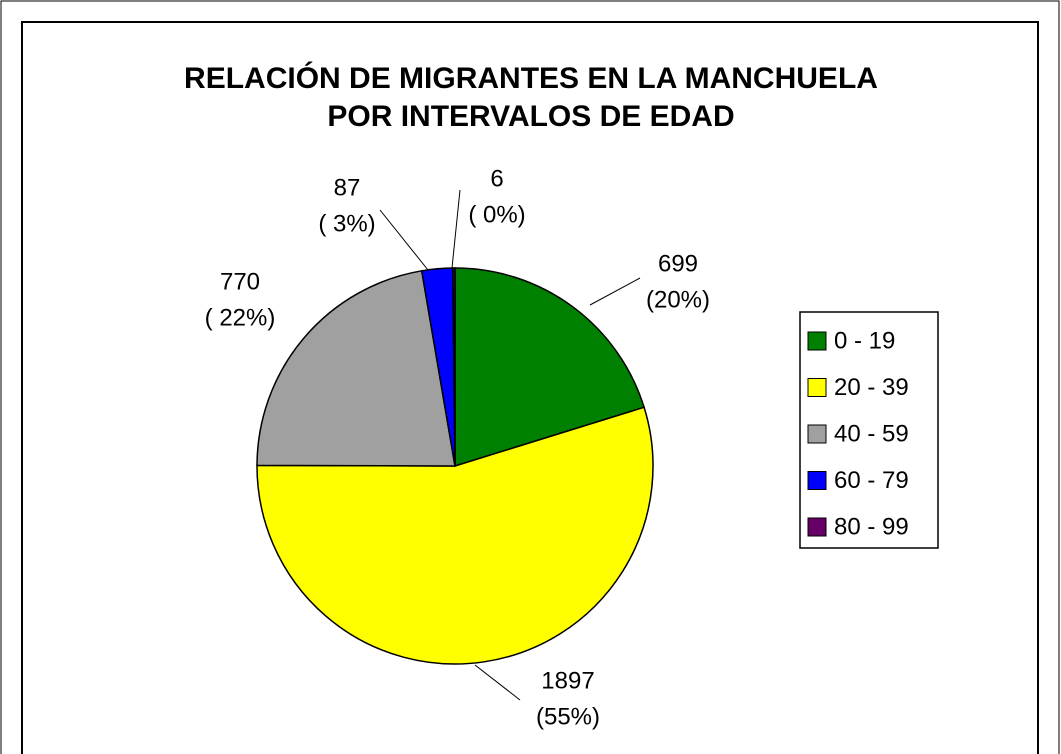 Image resolution: width=1061 pixels, height=754 pixels. What do you see at coordinates (567, 680) in the screenshot?
I see `data-label: 1897` at bounding box center [567, 680].